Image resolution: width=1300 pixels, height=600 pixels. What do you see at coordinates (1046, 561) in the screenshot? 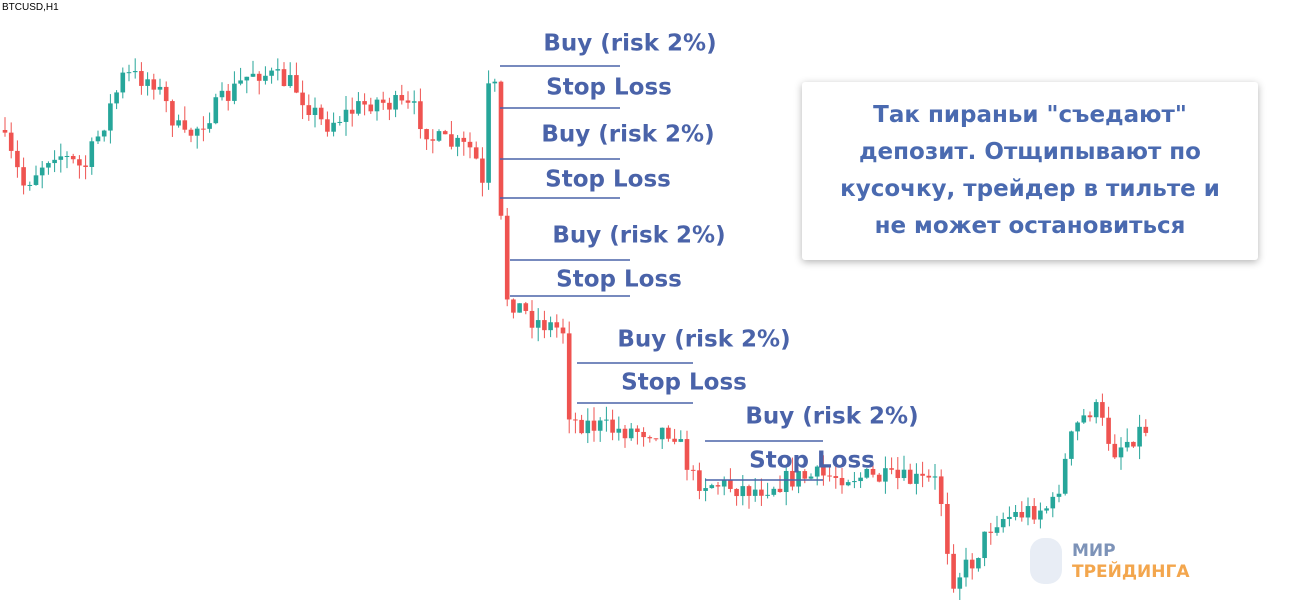
I see `logo-icon` at bounding box center [1046, 561].